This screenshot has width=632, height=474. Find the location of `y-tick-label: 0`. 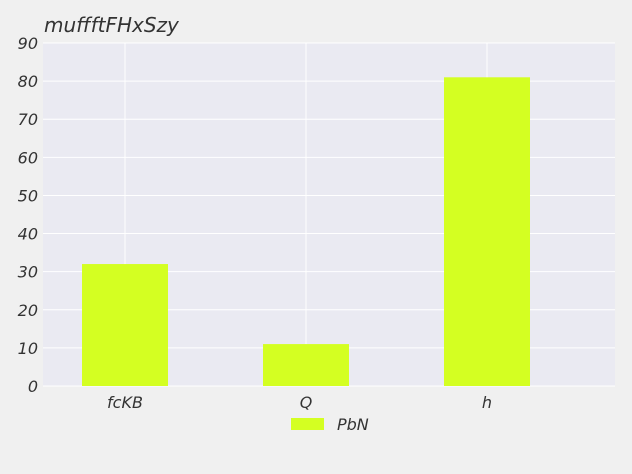

y-tick-label: 0 is located at coordinates (33, 386).